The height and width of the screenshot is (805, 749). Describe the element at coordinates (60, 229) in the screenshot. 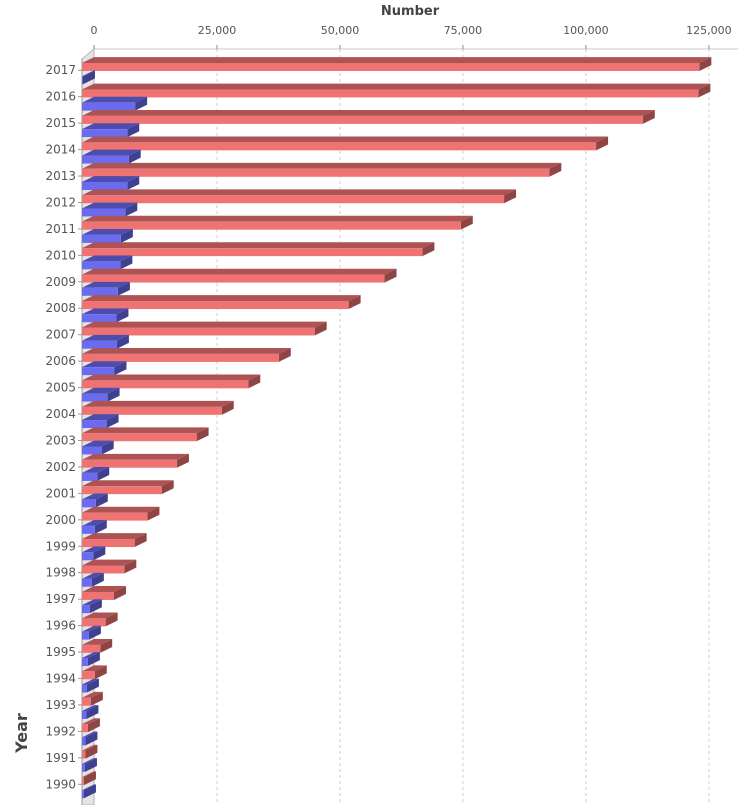

I see `y-tick-label: 2011` at that location.